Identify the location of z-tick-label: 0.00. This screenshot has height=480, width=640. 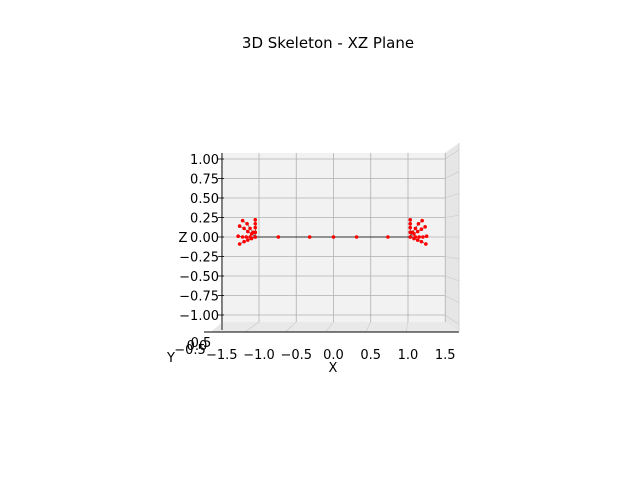
(204, 238).